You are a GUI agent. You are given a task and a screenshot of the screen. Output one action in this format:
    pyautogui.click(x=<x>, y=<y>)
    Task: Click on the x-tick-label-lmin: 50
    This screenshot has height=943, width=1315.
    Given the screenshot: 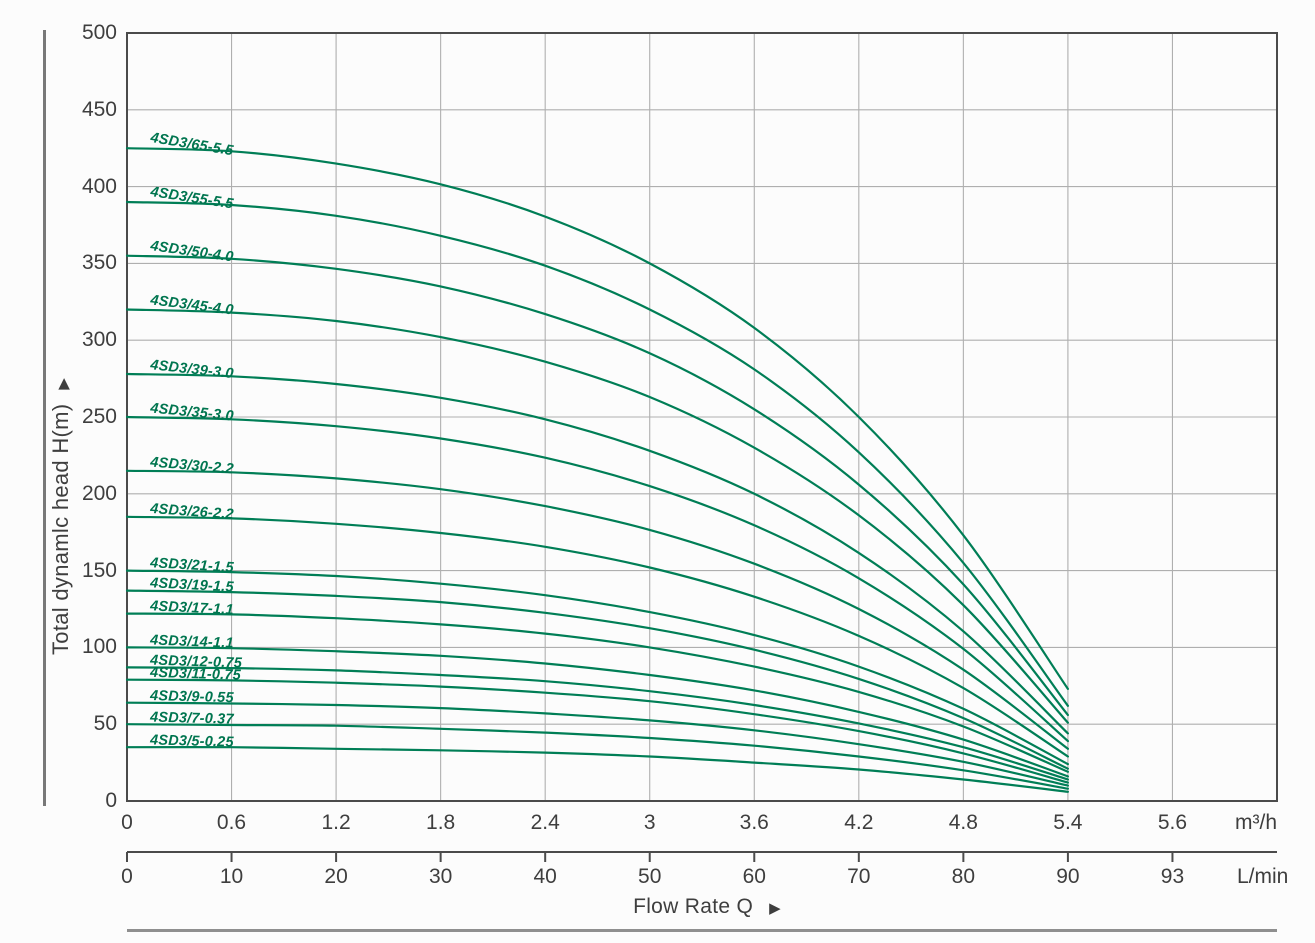 What is the action you would take?
    pyautogui.click(x=650, y=876)
    